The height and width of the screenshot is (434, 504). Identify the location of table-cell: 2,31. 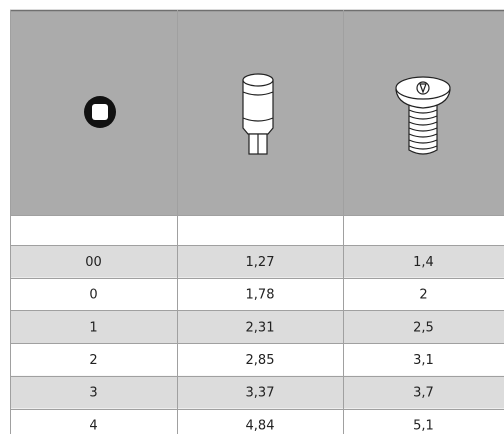
(260, 327).